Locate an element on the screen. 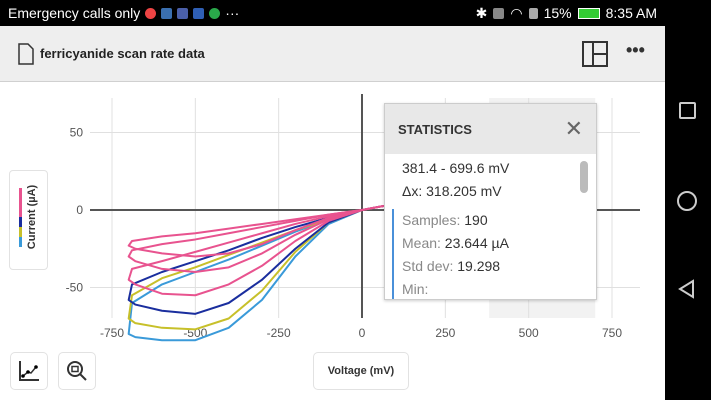  toolbar: ferricyanide scan rate data ••• is located at coordinates (332, 54).